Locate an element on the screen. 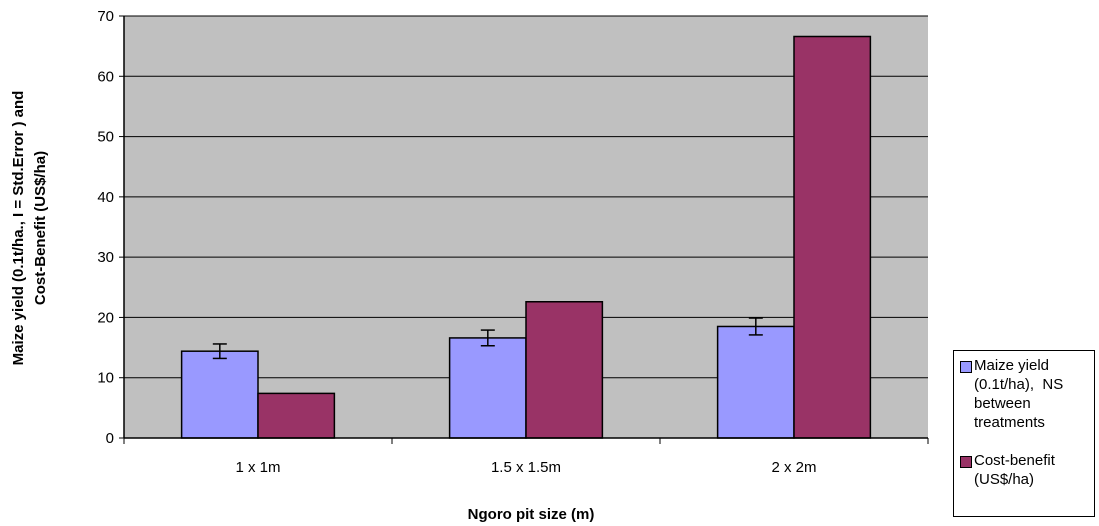 The image size is (1099, 526). x-tick-labels: 1 x 1m 1.5 x 1.5m 2 x 2m is located at coordinates (525, 467).